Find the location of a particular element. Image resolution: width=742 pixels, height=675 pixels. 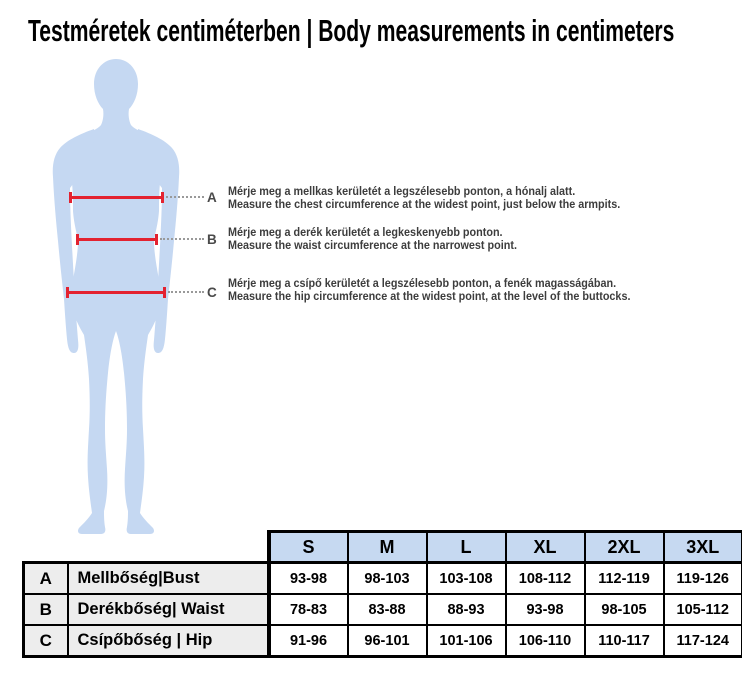

hip-measure-line is located at coordinates (116, 292).